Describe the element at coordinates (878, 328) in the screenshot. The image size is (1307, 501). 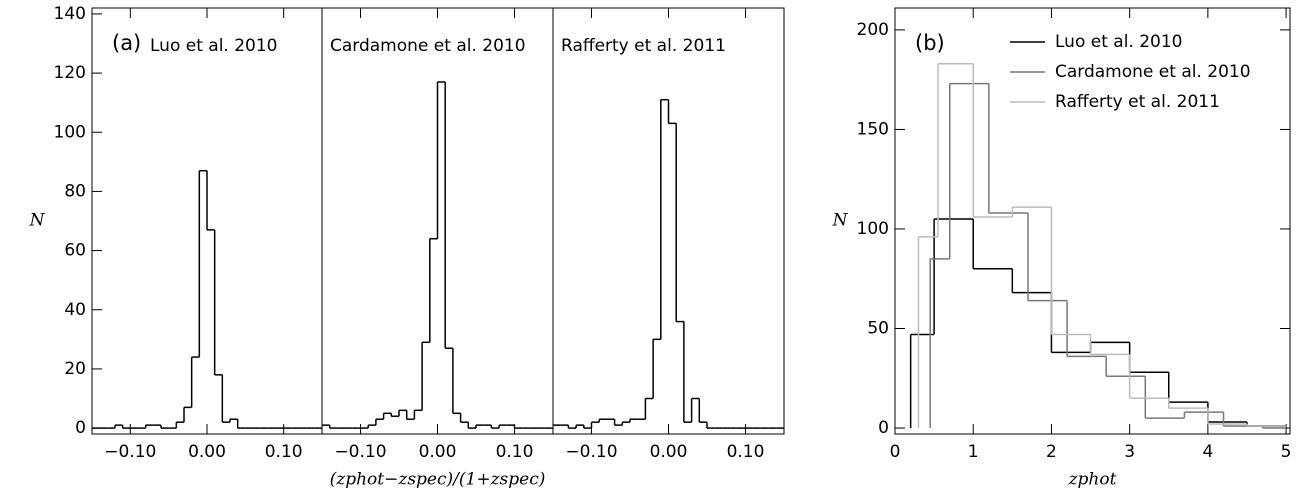
I see `y-tick-label: 50` at that location.